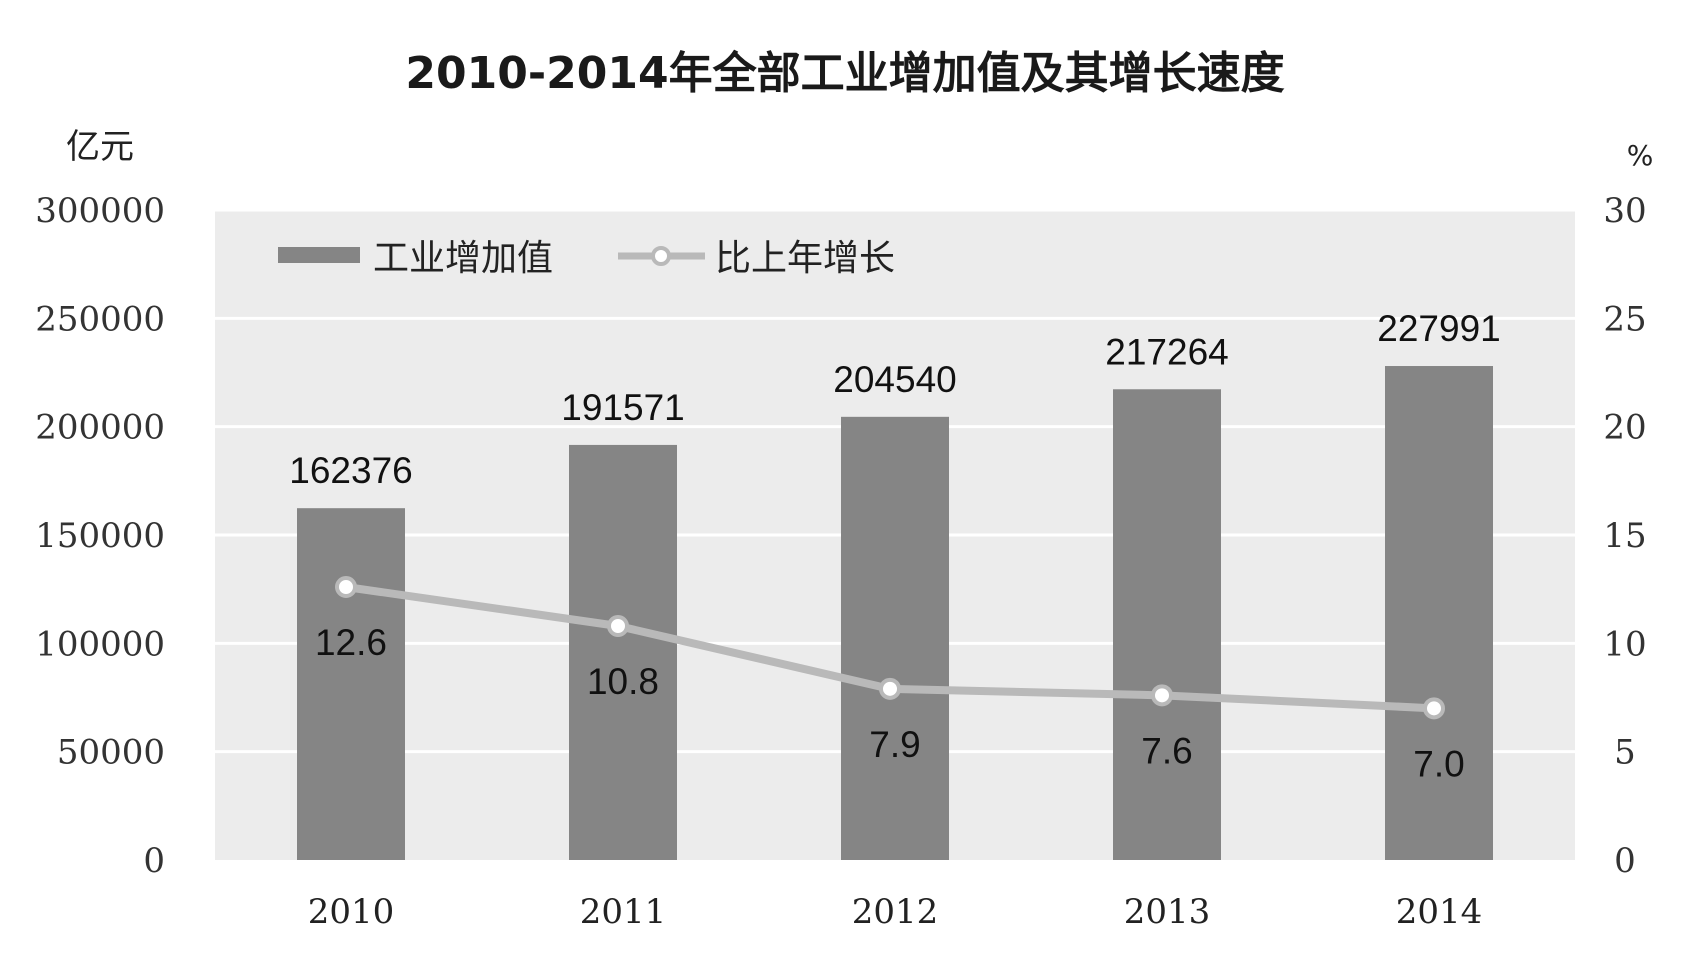 The height and width of the screenshot is (966, 1689). I want to click on x-tick-label: 2013, so click(1167, 912).